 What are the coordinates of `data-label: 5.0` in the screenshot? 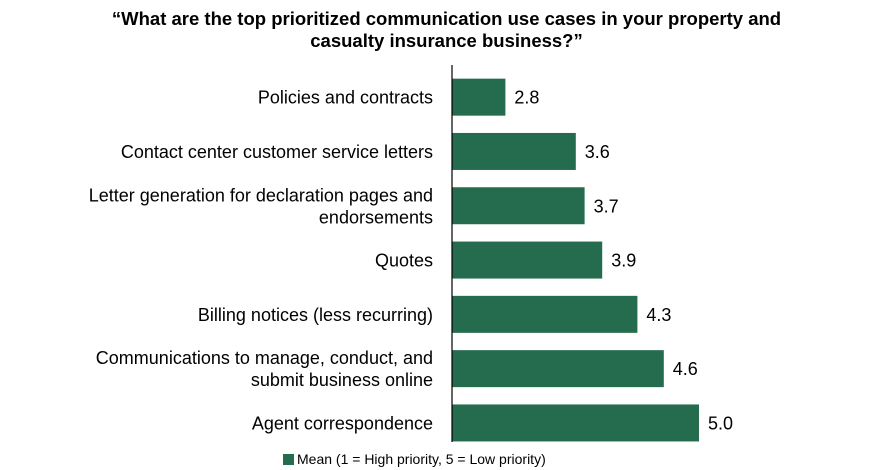 It's located at (720, 423).